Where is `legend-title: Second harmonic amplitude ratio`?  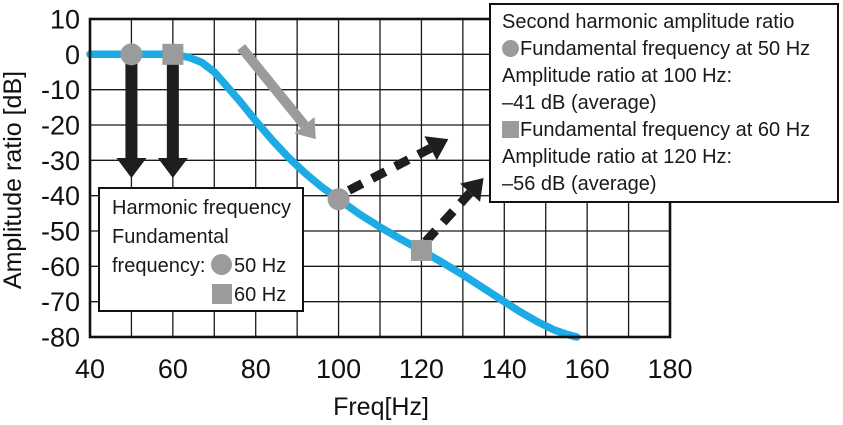 legend-title: Second harmonic amplitude ratio is located at coordinates (648, 22).